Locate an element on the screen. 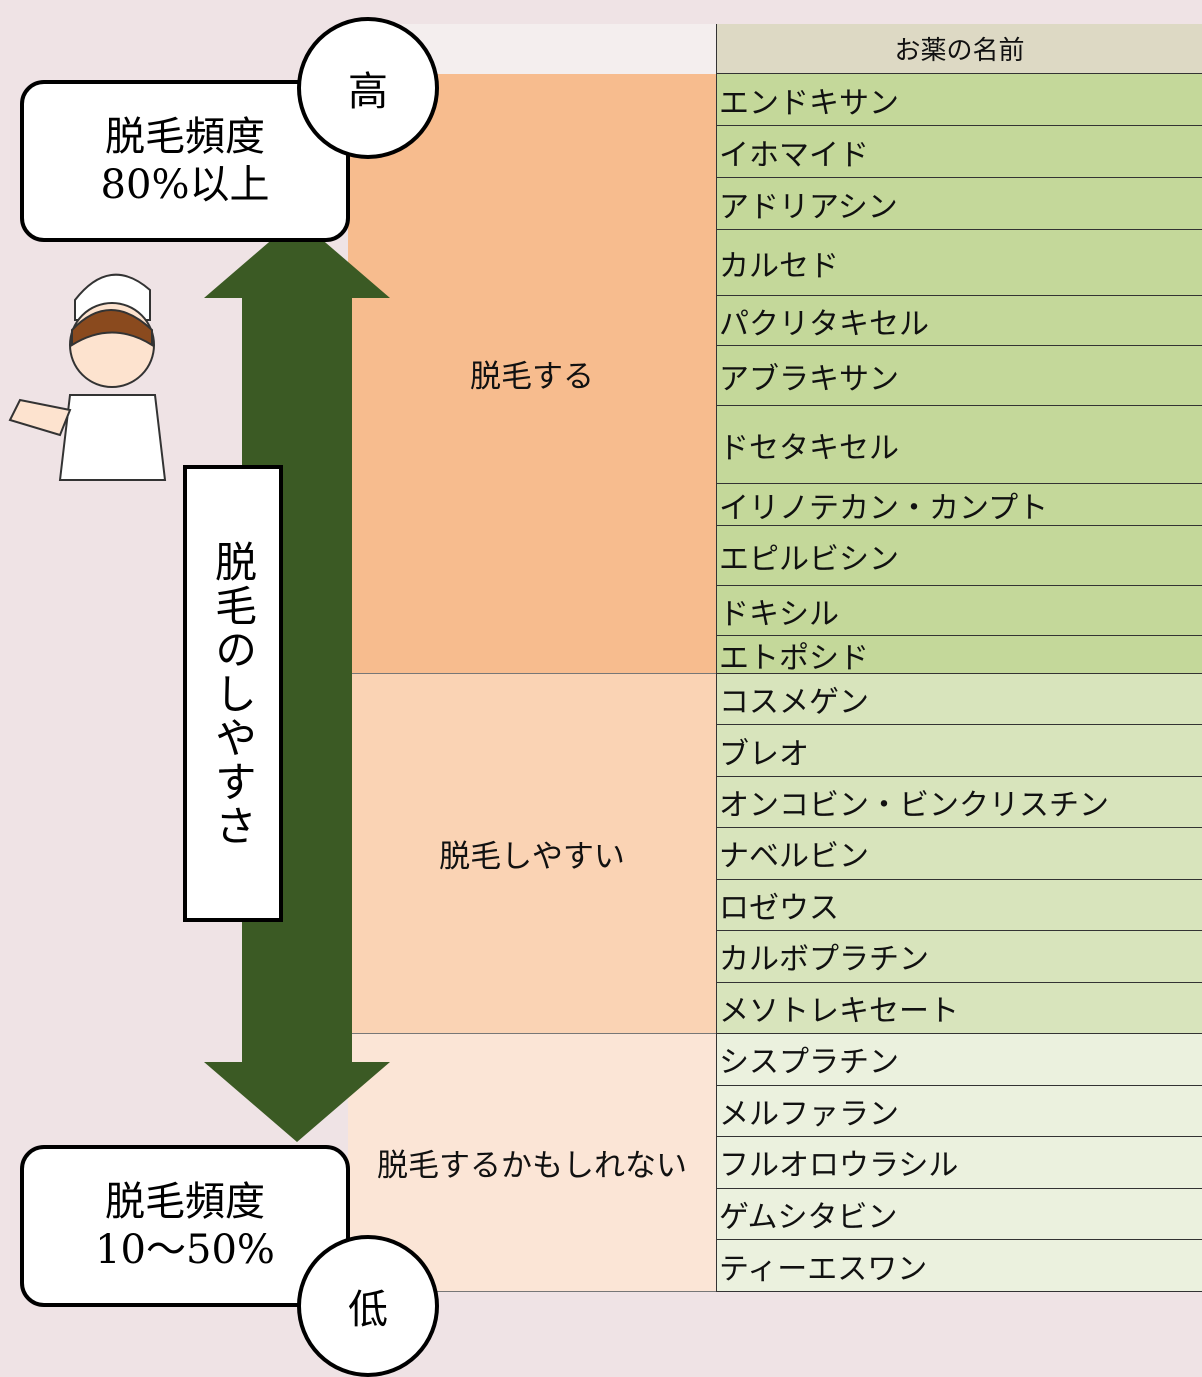 This screenshot has height=1377, width=1202. drug-name: ドキシル is located at coordinates (959, 611).